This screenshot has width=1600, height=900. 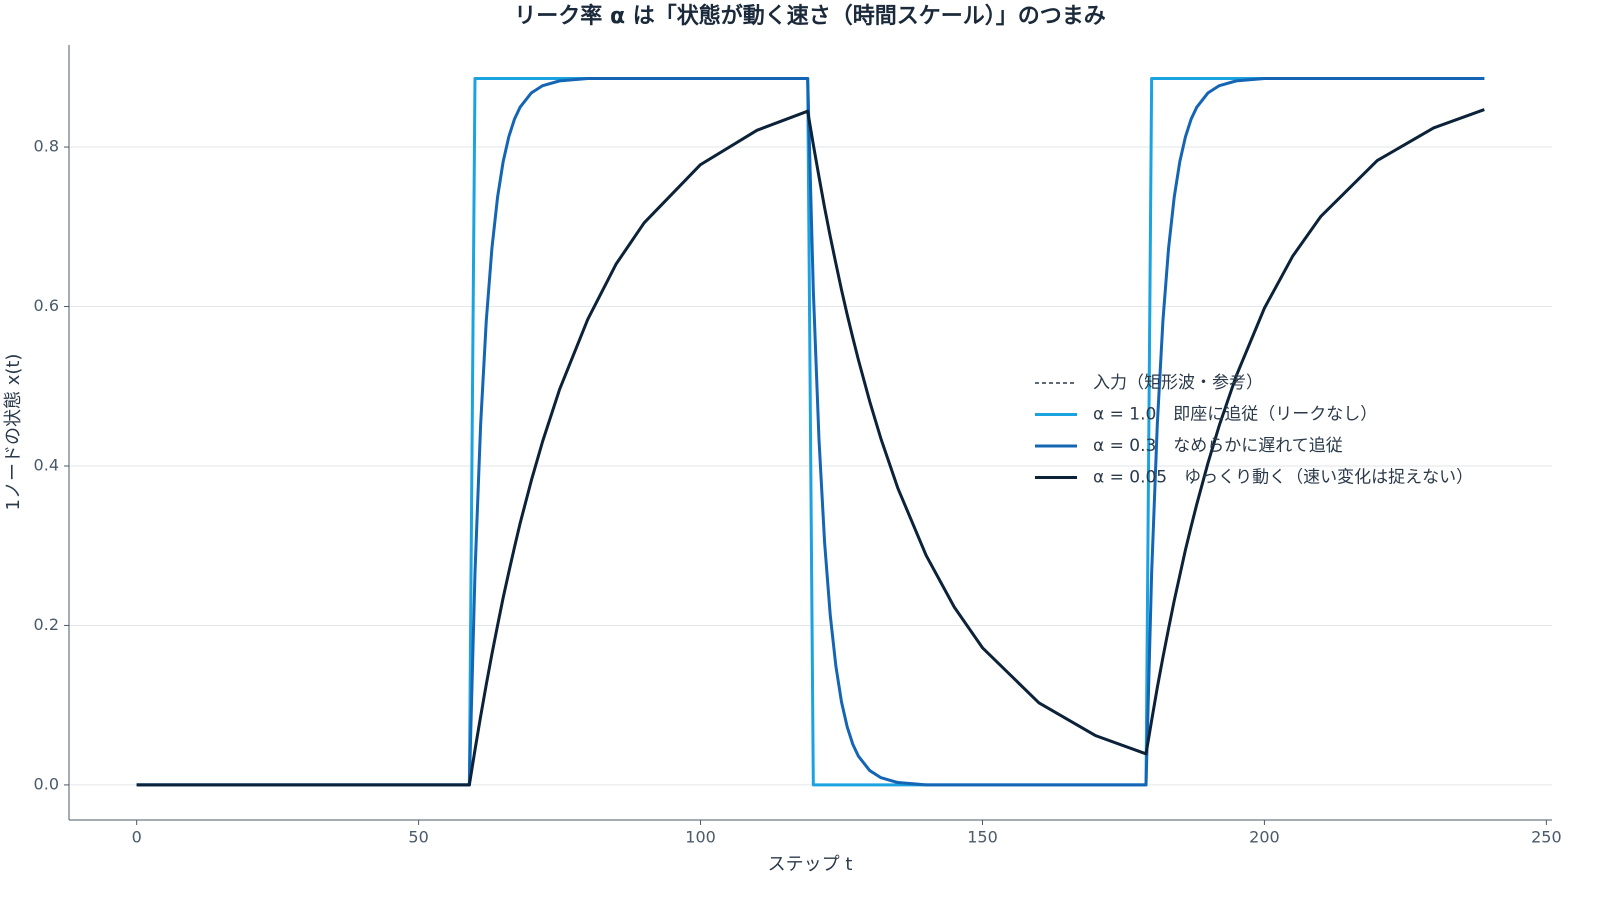 What do you see at coordinates (1546, 837) in the screenshot?
I see `x-tick-label: 250` at bounding box center [1546, 837].